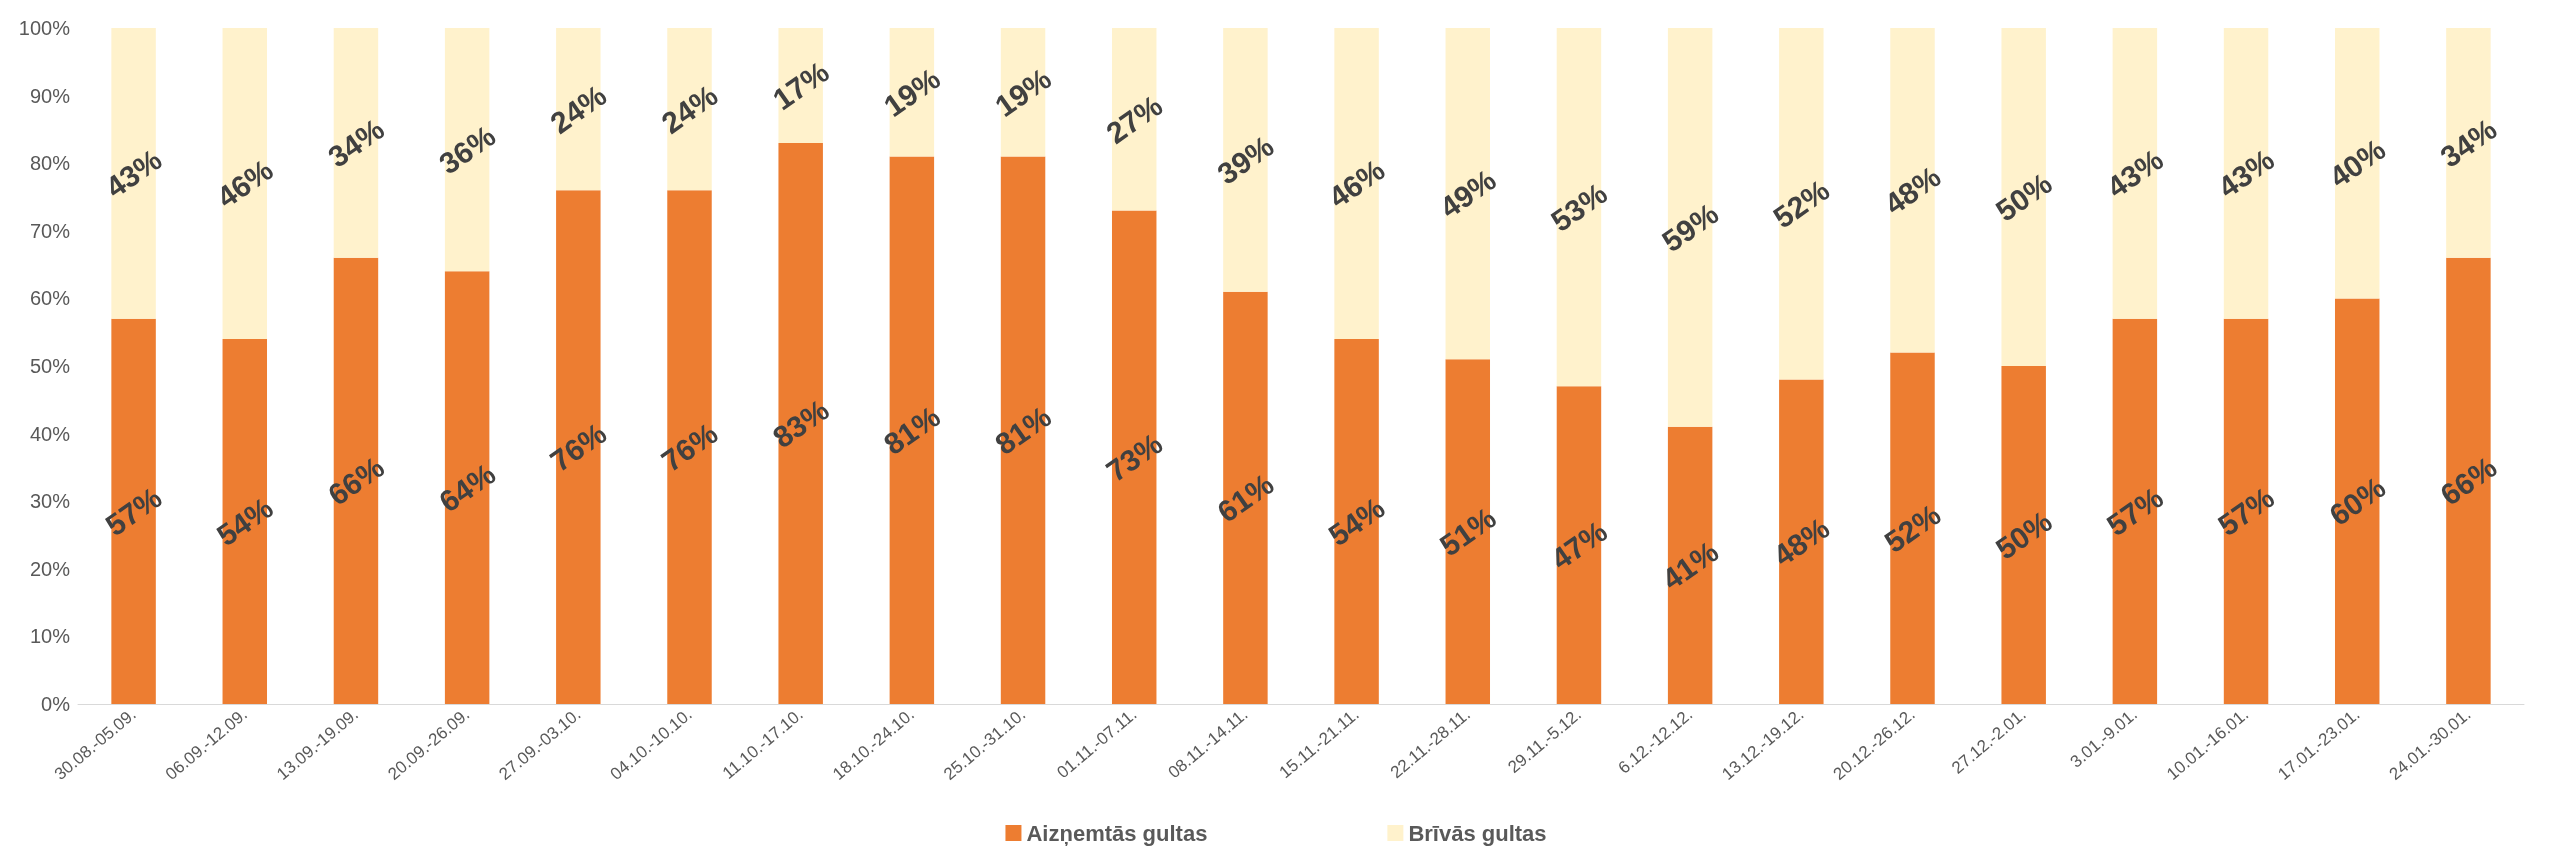 The height and width of the screenshot is (862, 2552). What do you see at coordinates (800, 85) in the screenshot?
I see `data-label: 17%` at bounding box center [800, 85].